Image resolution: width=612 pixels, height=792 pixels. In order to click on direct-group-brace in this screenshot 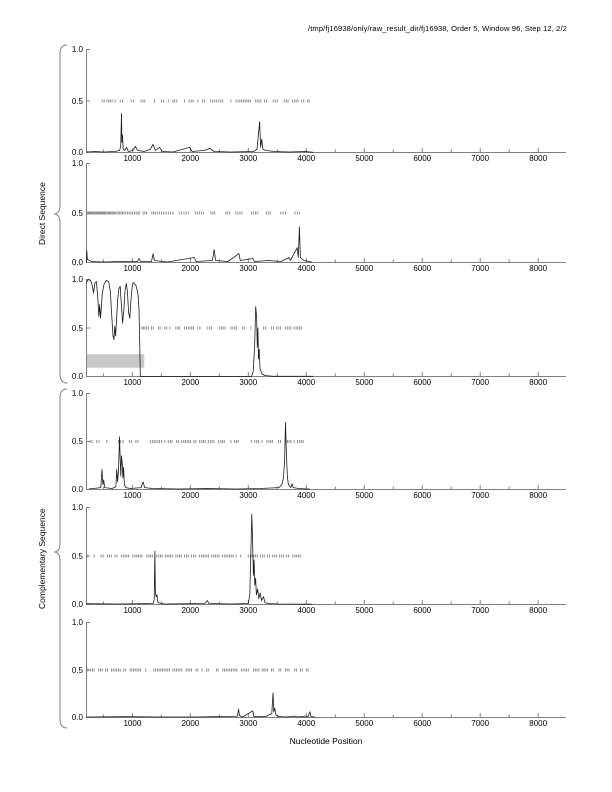, I will do `click(60, 214)`.